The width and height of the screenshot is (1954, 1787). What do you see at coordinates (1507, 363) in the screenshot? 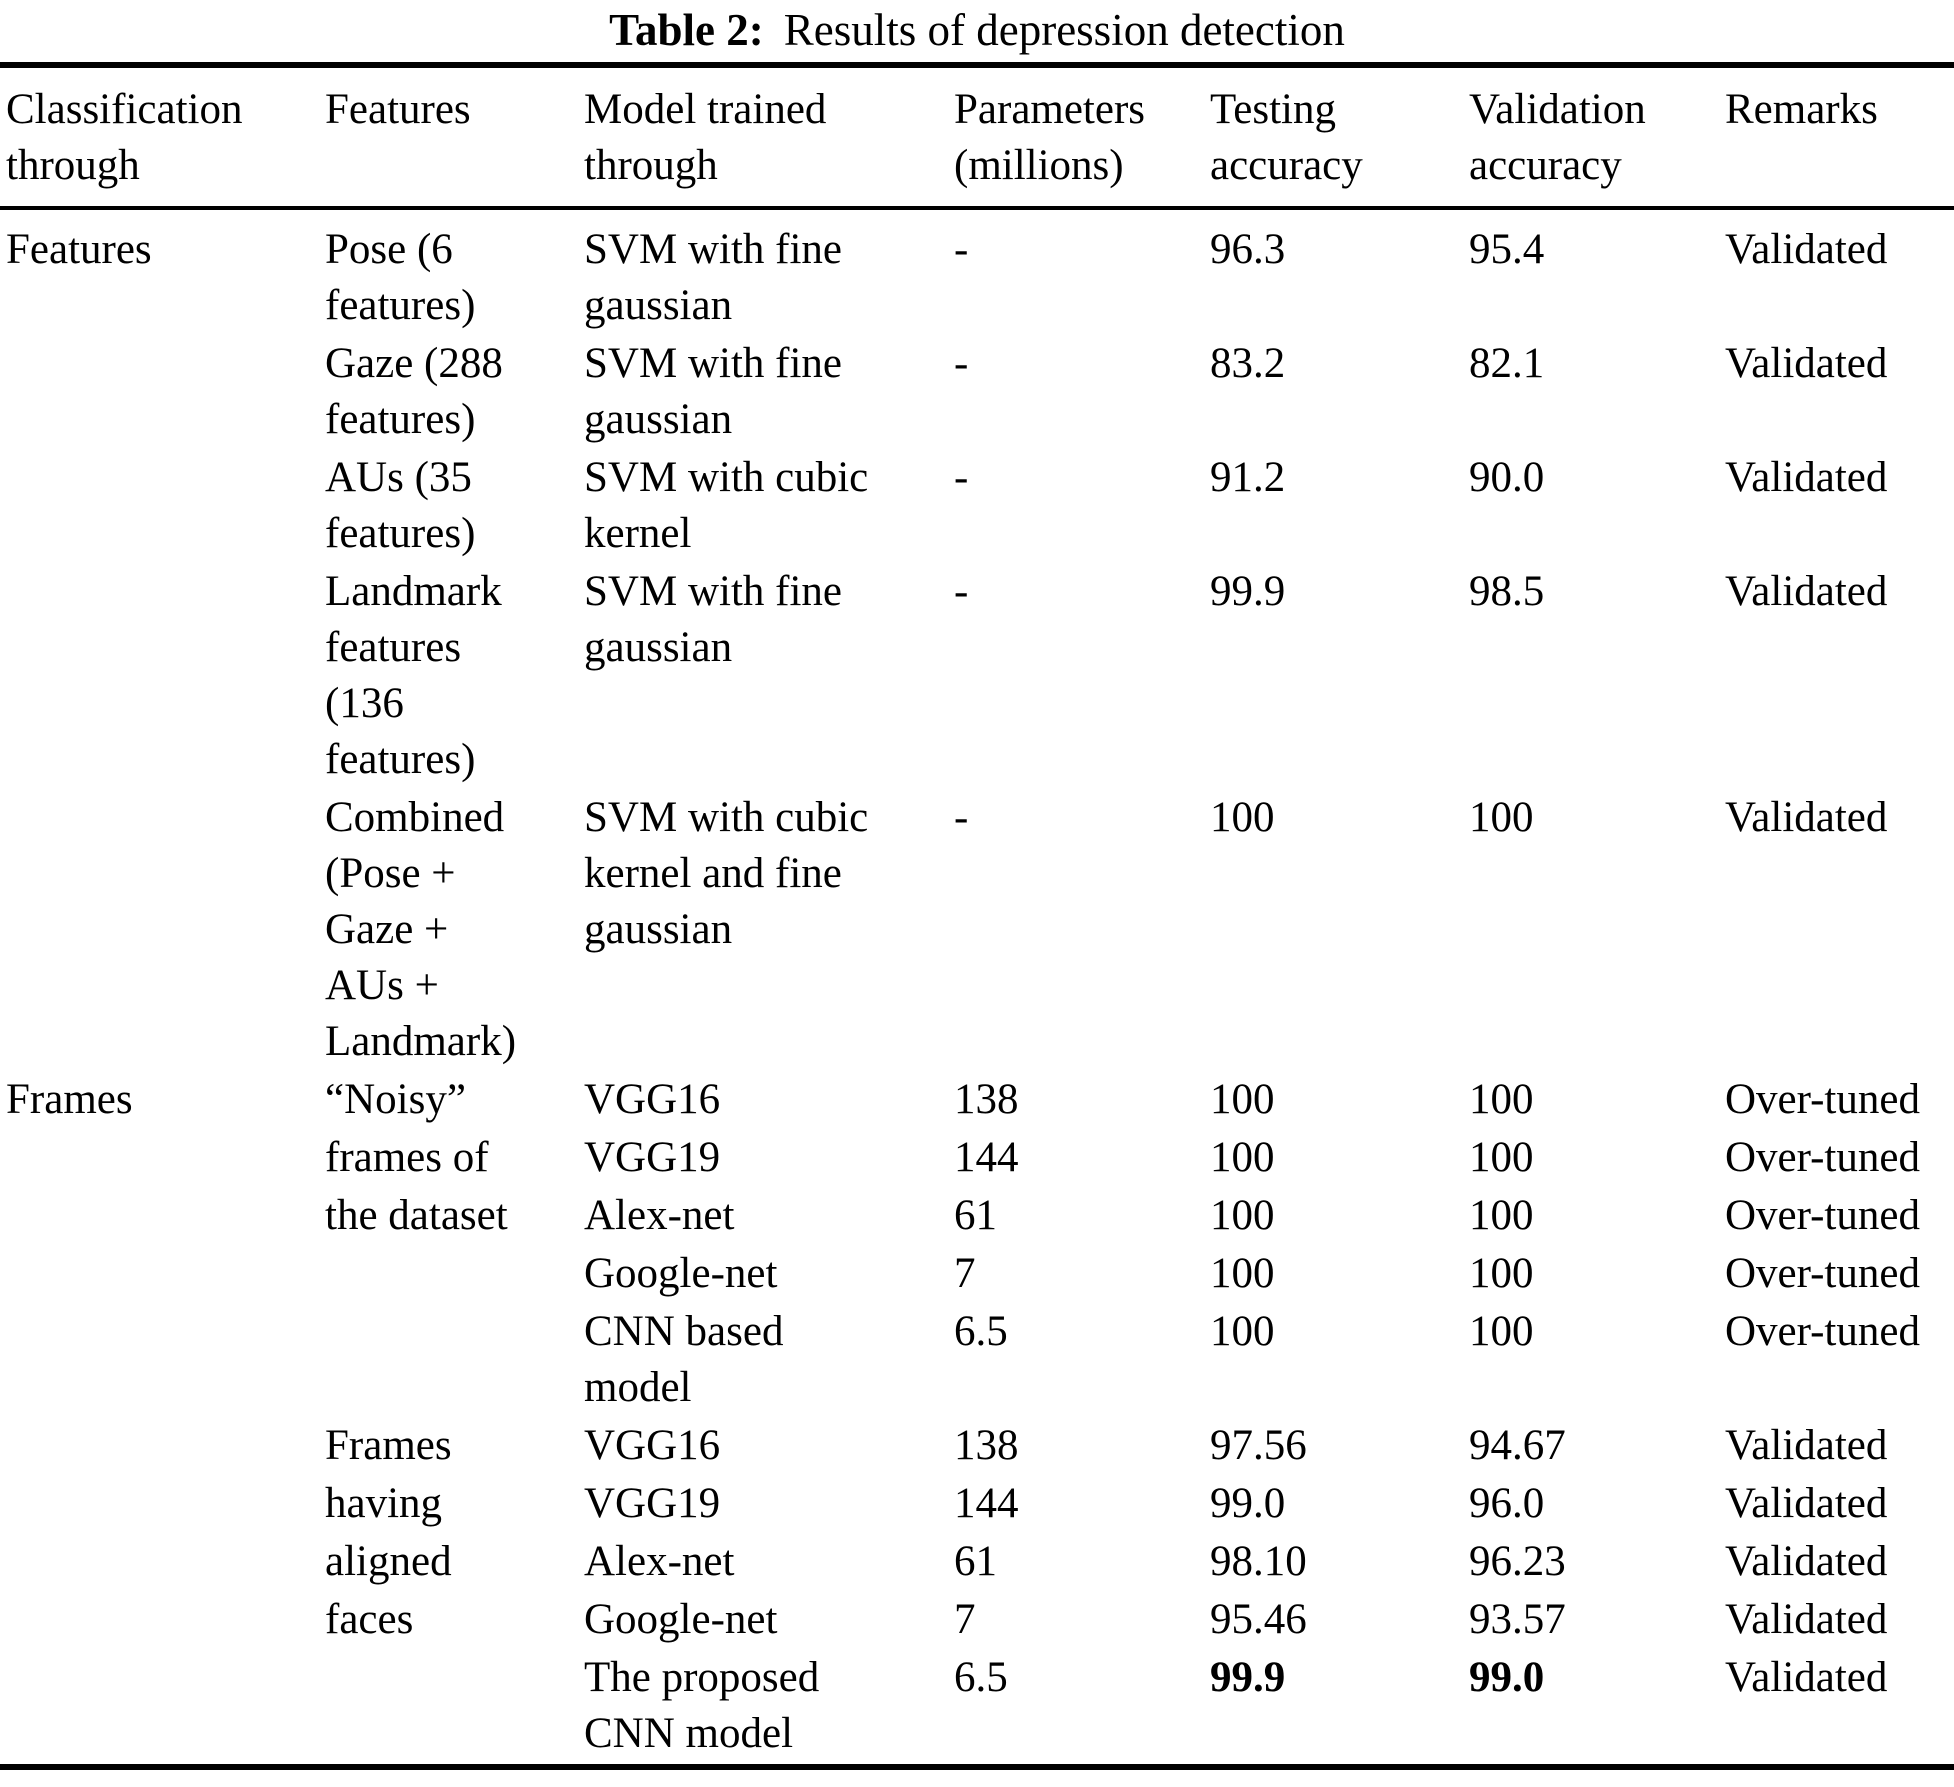
I see `cell-validation-accuracy: 82.1` at bounding box center [1507, 363].